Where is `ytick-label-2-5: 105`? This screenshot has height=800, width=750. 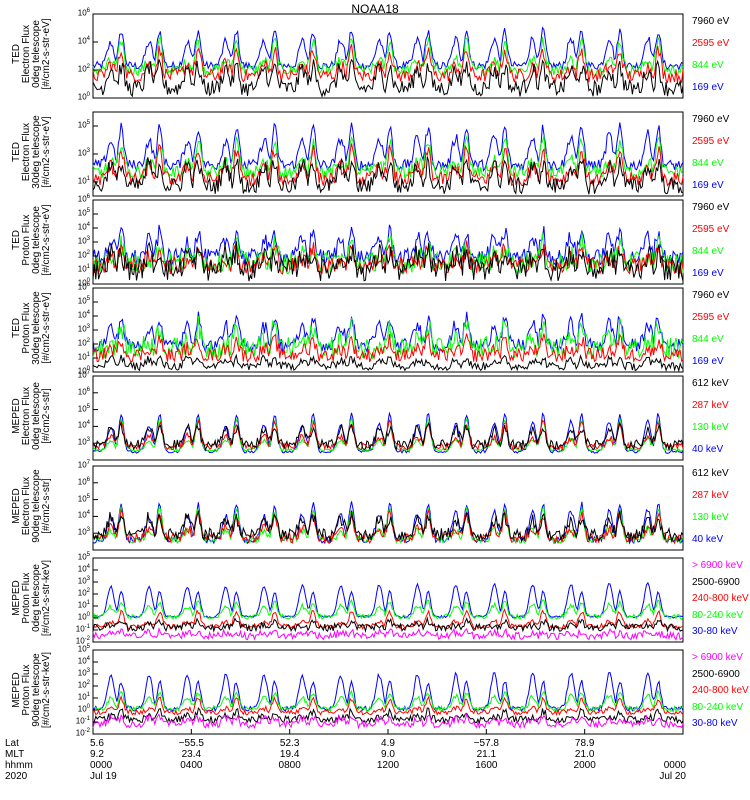
ytick-label-2-5: 105 is located at coordinates (79, 213).